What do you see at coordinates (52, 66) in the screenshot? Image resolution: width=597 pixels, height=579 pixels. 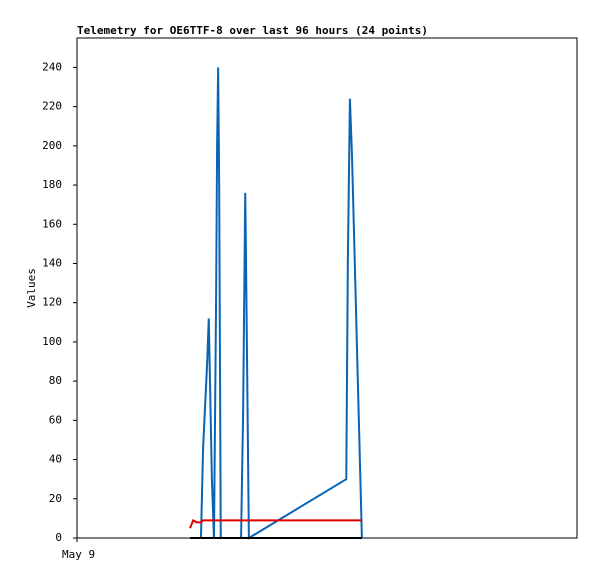 I see `y-tick-label: 240` at bounding box center [52, 66].